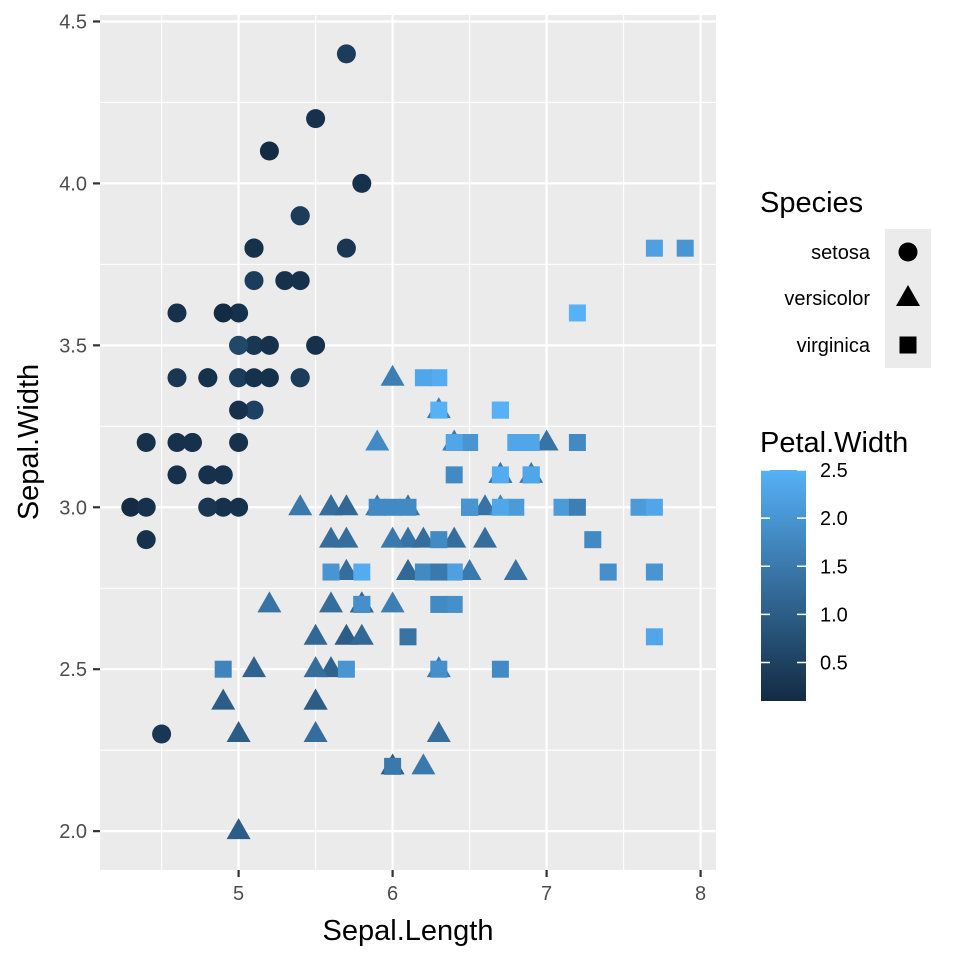 The height and width of the screenshot is (960, 960). Describe the element at coordinates (908, 252) in the screenshot. I see `species-legend-key-setosa` at that location.